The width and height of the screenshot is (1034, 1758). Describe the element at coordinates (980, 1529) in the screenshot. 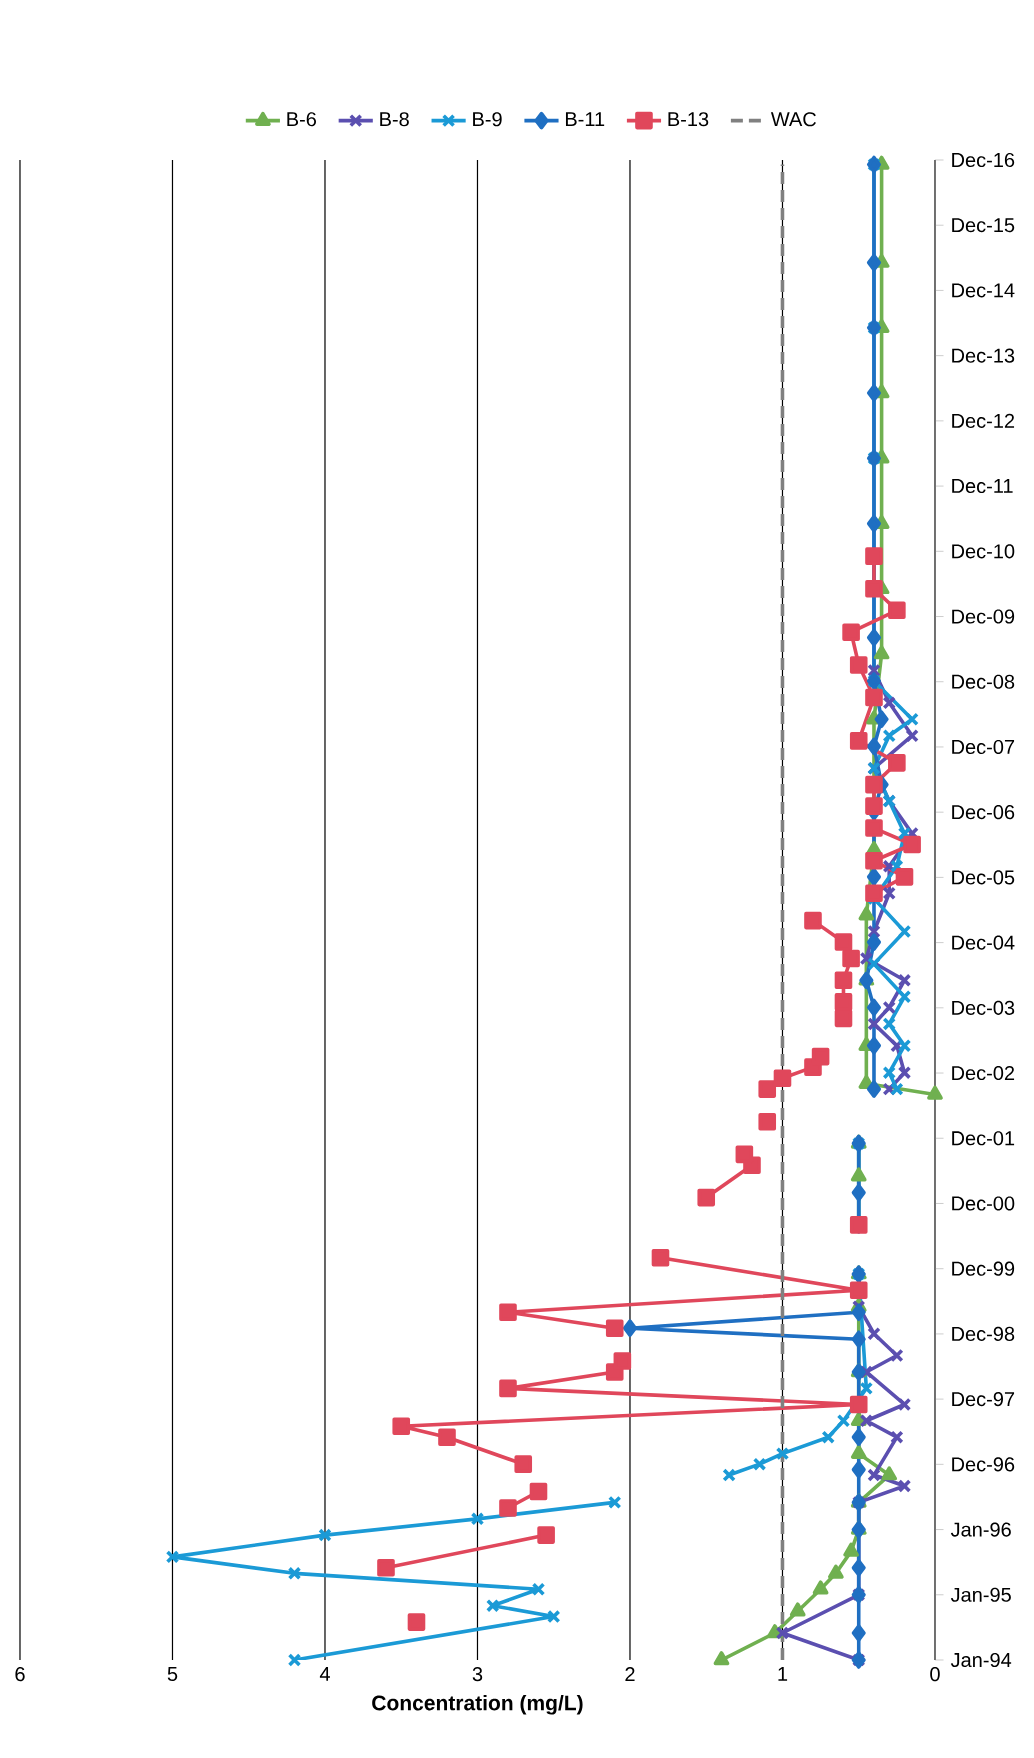

I see `y-tick-label: Jan-96` at that location.